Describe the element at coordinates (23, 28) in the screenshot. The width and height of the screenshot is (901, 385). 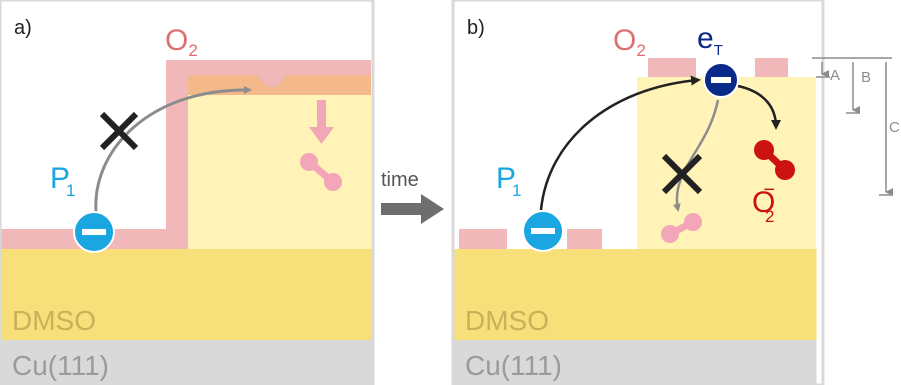
I see `panel-a-label: a)` at that location.